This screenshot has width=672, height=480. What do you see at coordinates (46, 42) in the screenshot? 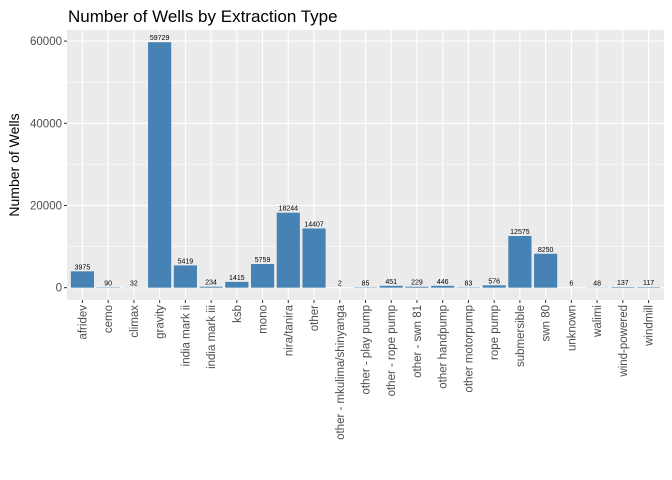
I see `y-tick-label: 60000` at bounding box center [46, 42].